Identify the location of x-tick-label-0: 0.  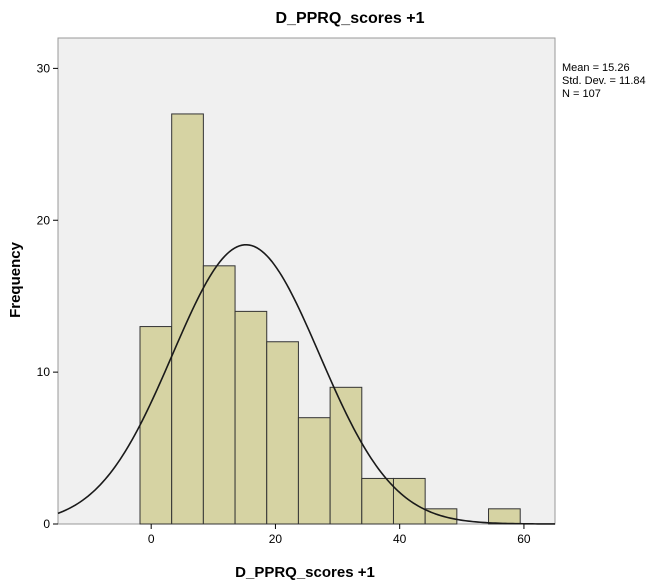
(151, 539).